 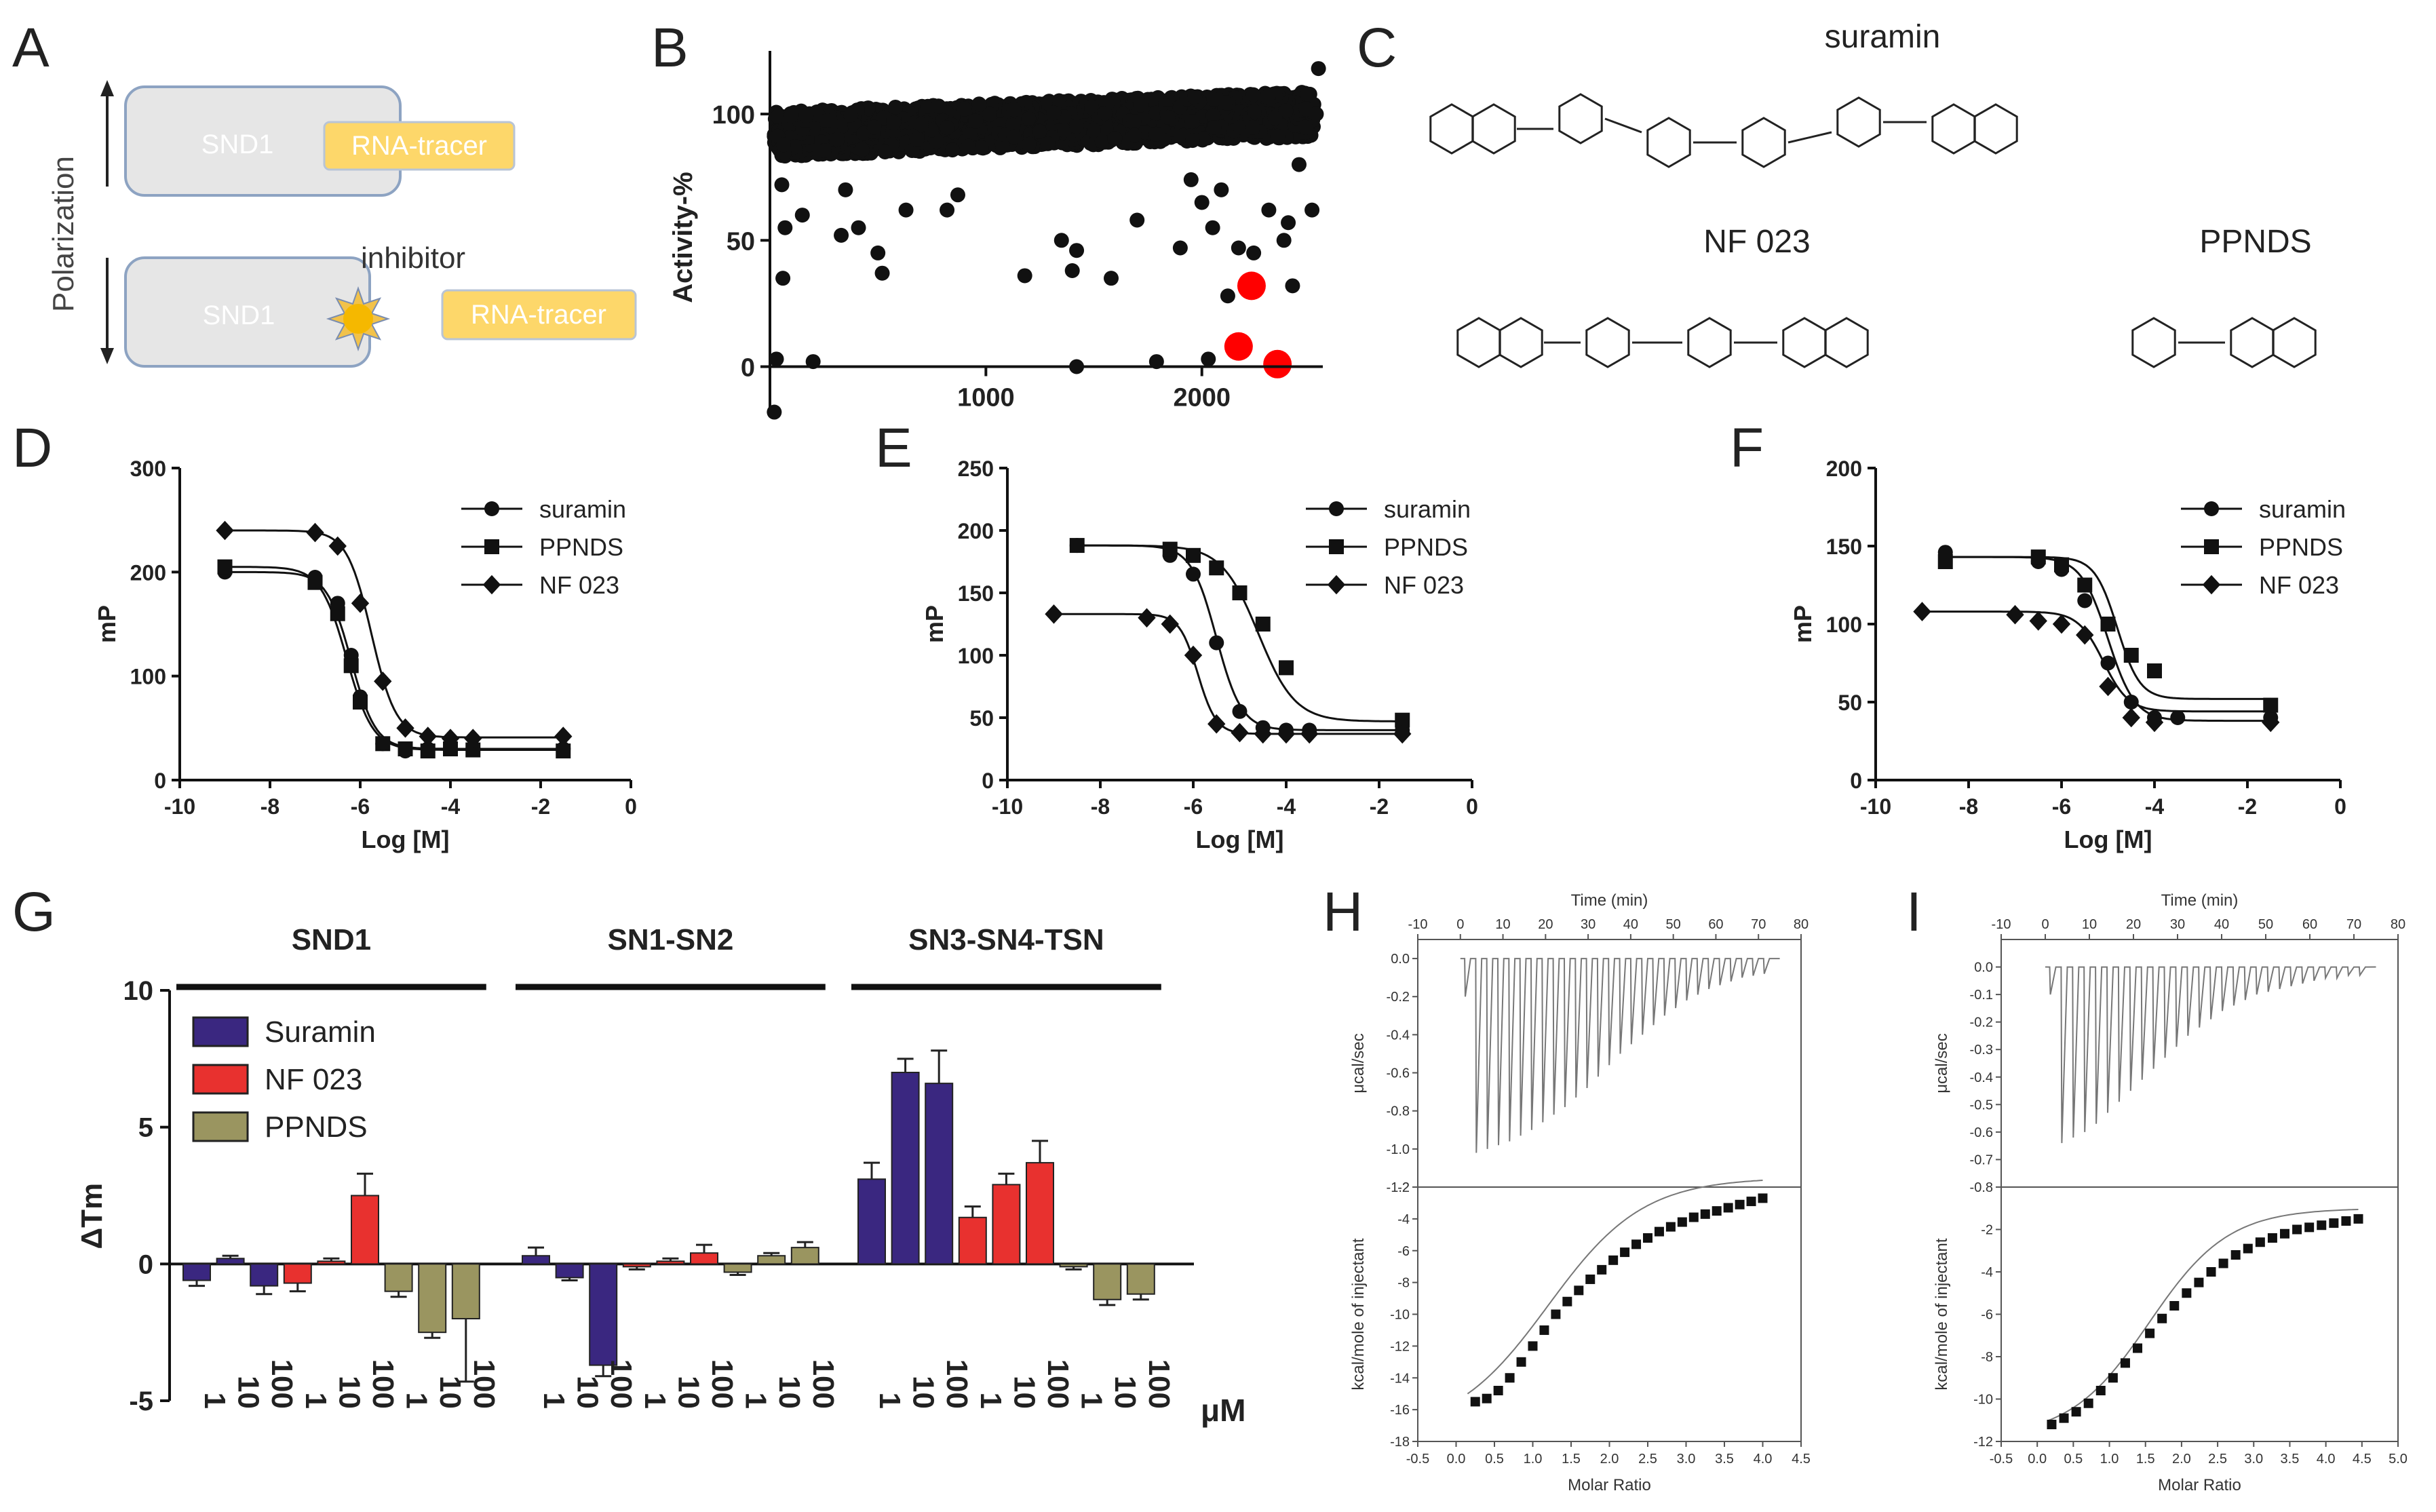 I want to click on group-label-snd1: SND1, so click(x=331, y=939).